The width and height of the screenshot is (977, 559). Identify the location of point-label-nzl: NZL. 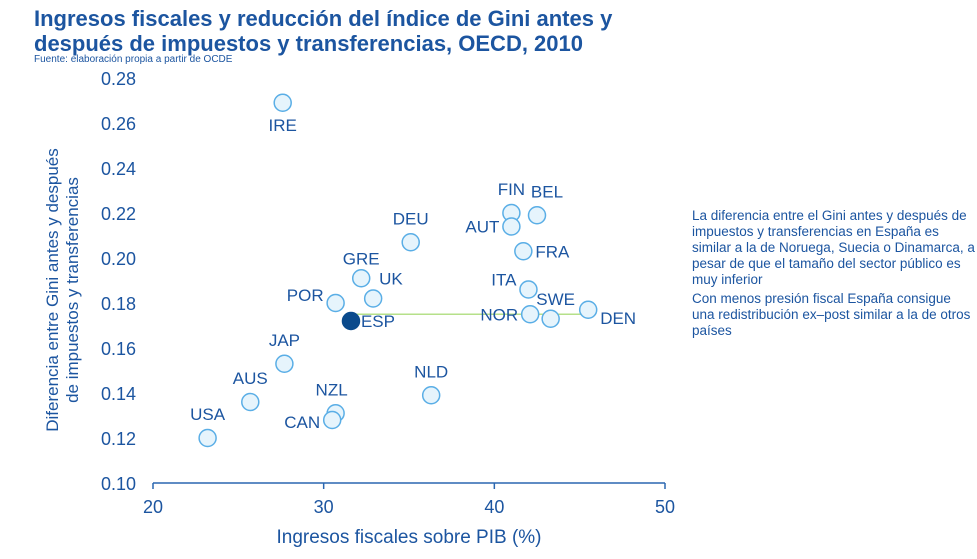
(332, 389).